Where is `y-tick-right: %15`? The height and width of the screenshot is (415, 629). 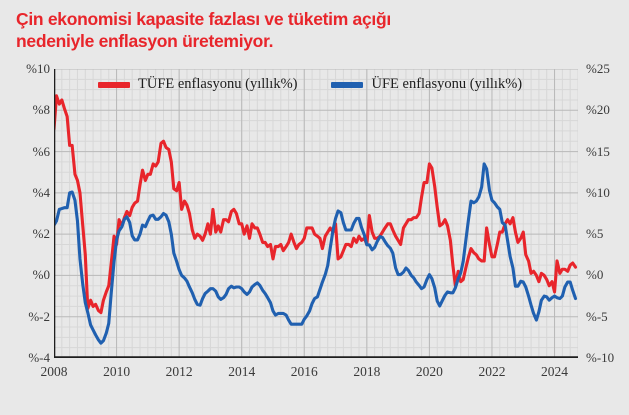 y-tick-right: %15 is located at coordinates (598, 151).